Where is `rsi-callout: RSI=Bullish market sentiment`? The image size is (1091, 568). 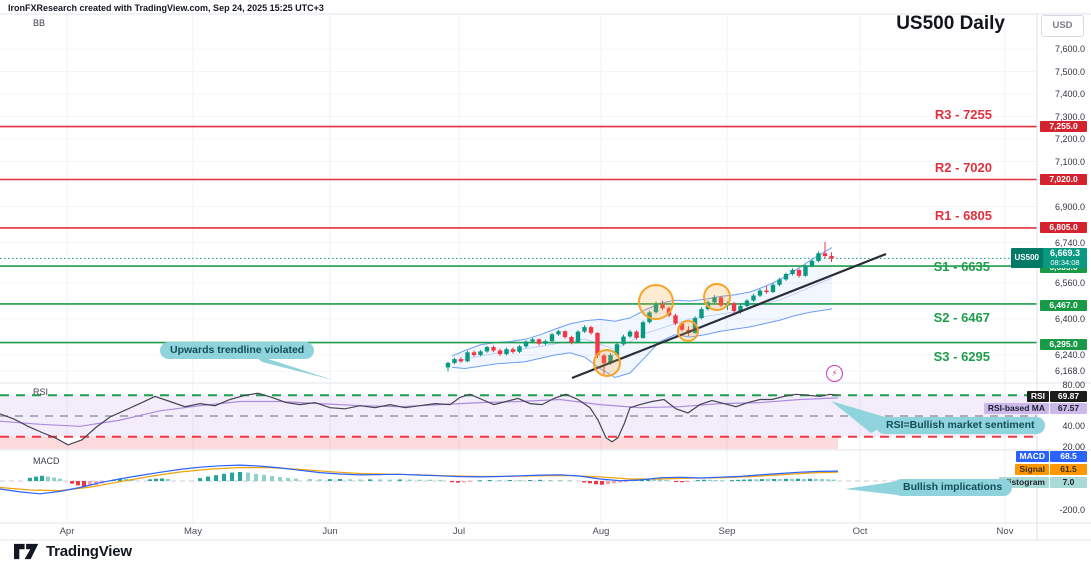 rsi-callout: RSI=Bullish market sentiment is located at coordinates (960, 425).